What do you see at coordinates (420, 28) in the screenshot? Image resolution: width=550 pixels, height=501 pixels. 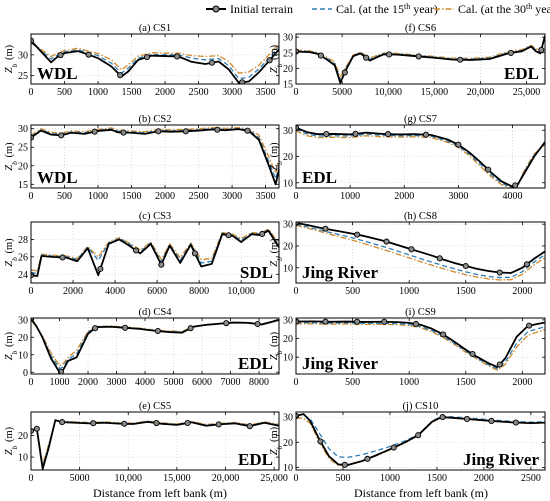 I see `panel-title-f: (f) CS6` at bounding box center [420, 28].